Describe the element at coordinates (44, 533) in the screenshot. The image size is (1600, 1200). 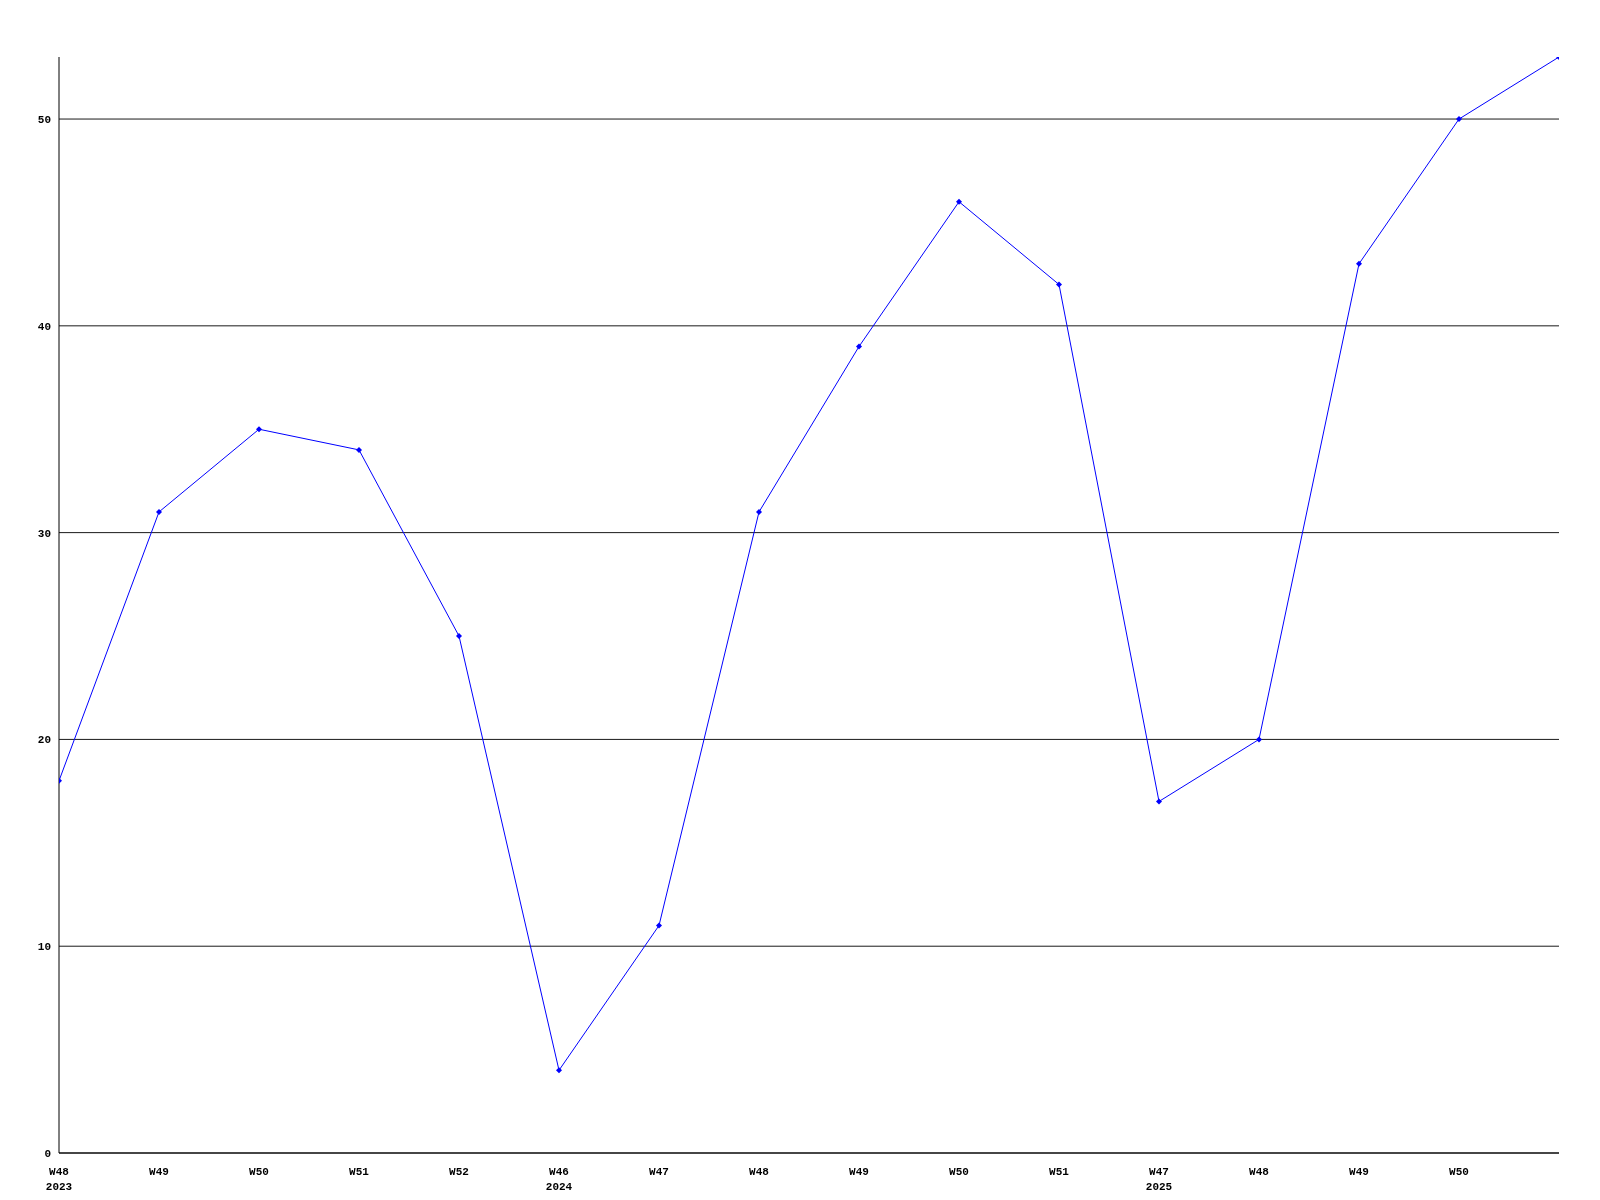
I see `y-tick-label: 30` at that location.